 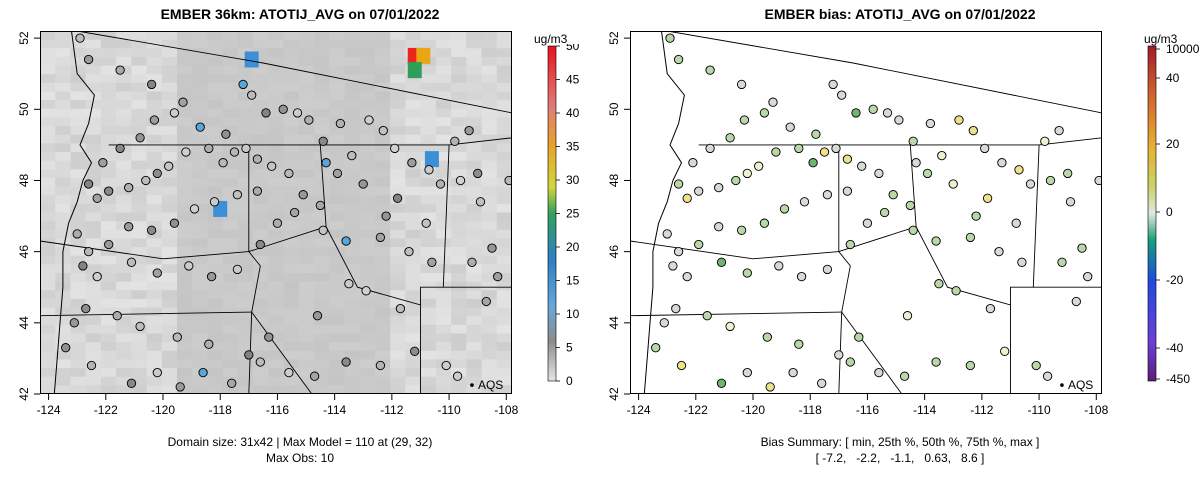 I want to click on y-tick-label: 42, so click(x=24, y=394).